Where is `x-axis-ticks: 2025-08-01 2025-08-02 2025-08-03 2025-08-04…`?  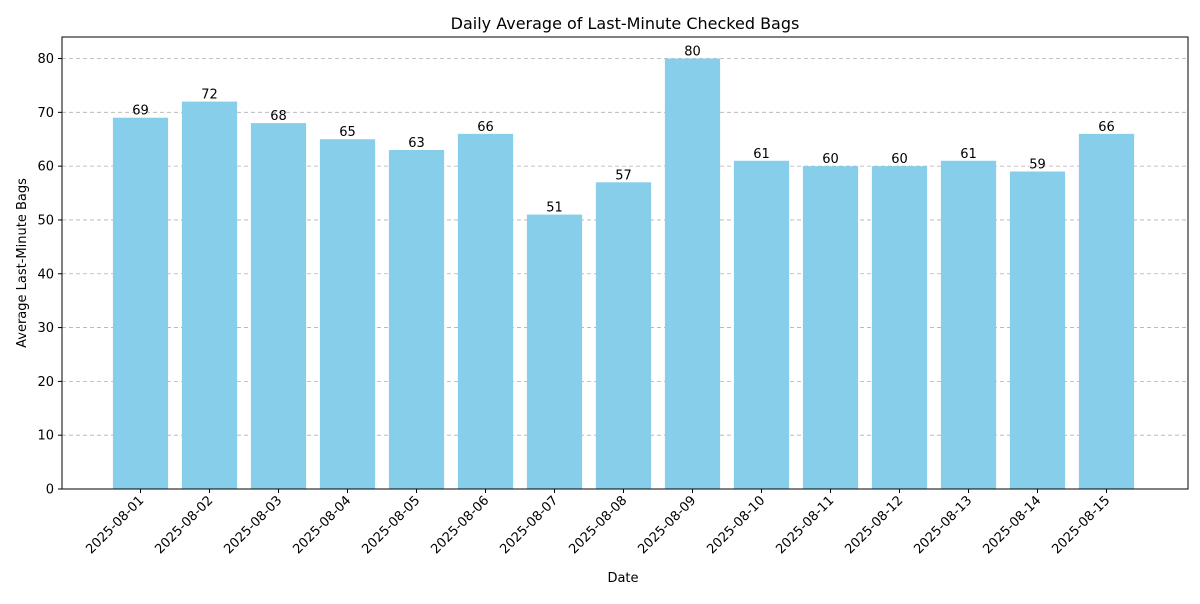 x-axis-ticks: 2025-08-01 2025-08-02 2025-08-03 2025-08-04… is located at coordinates (598, 523).